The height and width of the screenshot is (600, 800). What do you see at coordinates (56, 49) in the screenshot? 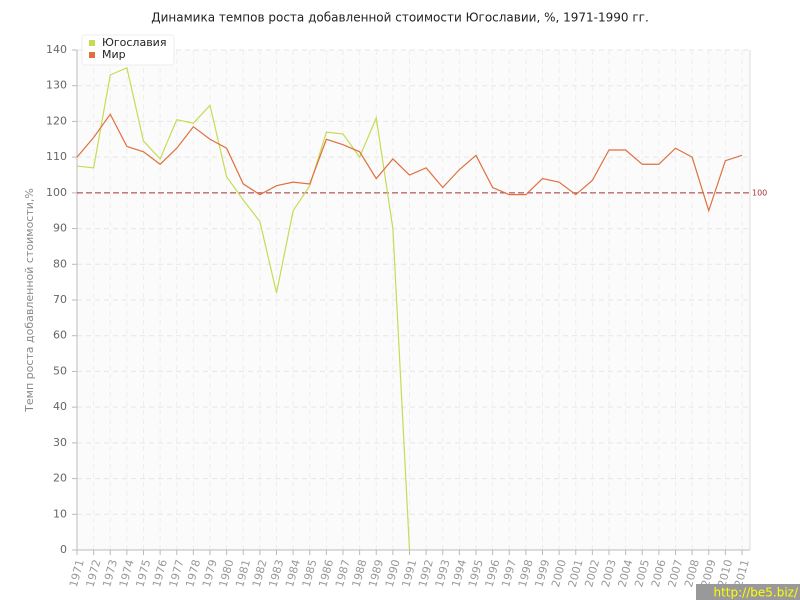
I see `y-tick-label: 140` at bounding box center [56, 49].